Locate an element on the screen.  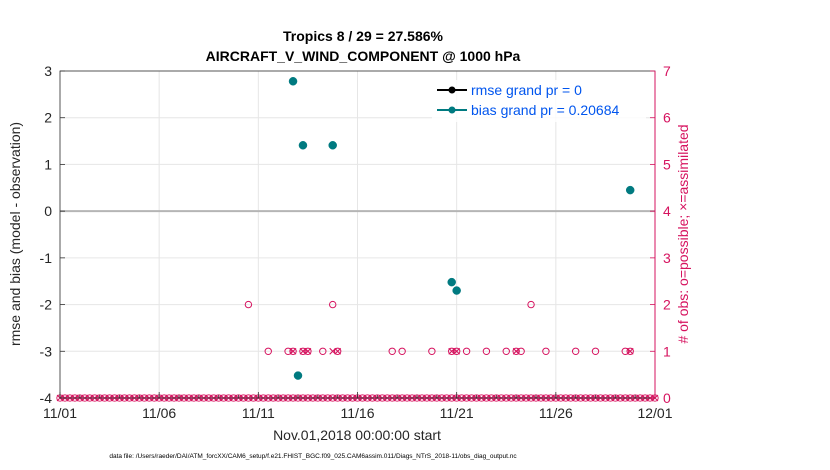
legend-rmse-marker is located at coordinates (452, 90).